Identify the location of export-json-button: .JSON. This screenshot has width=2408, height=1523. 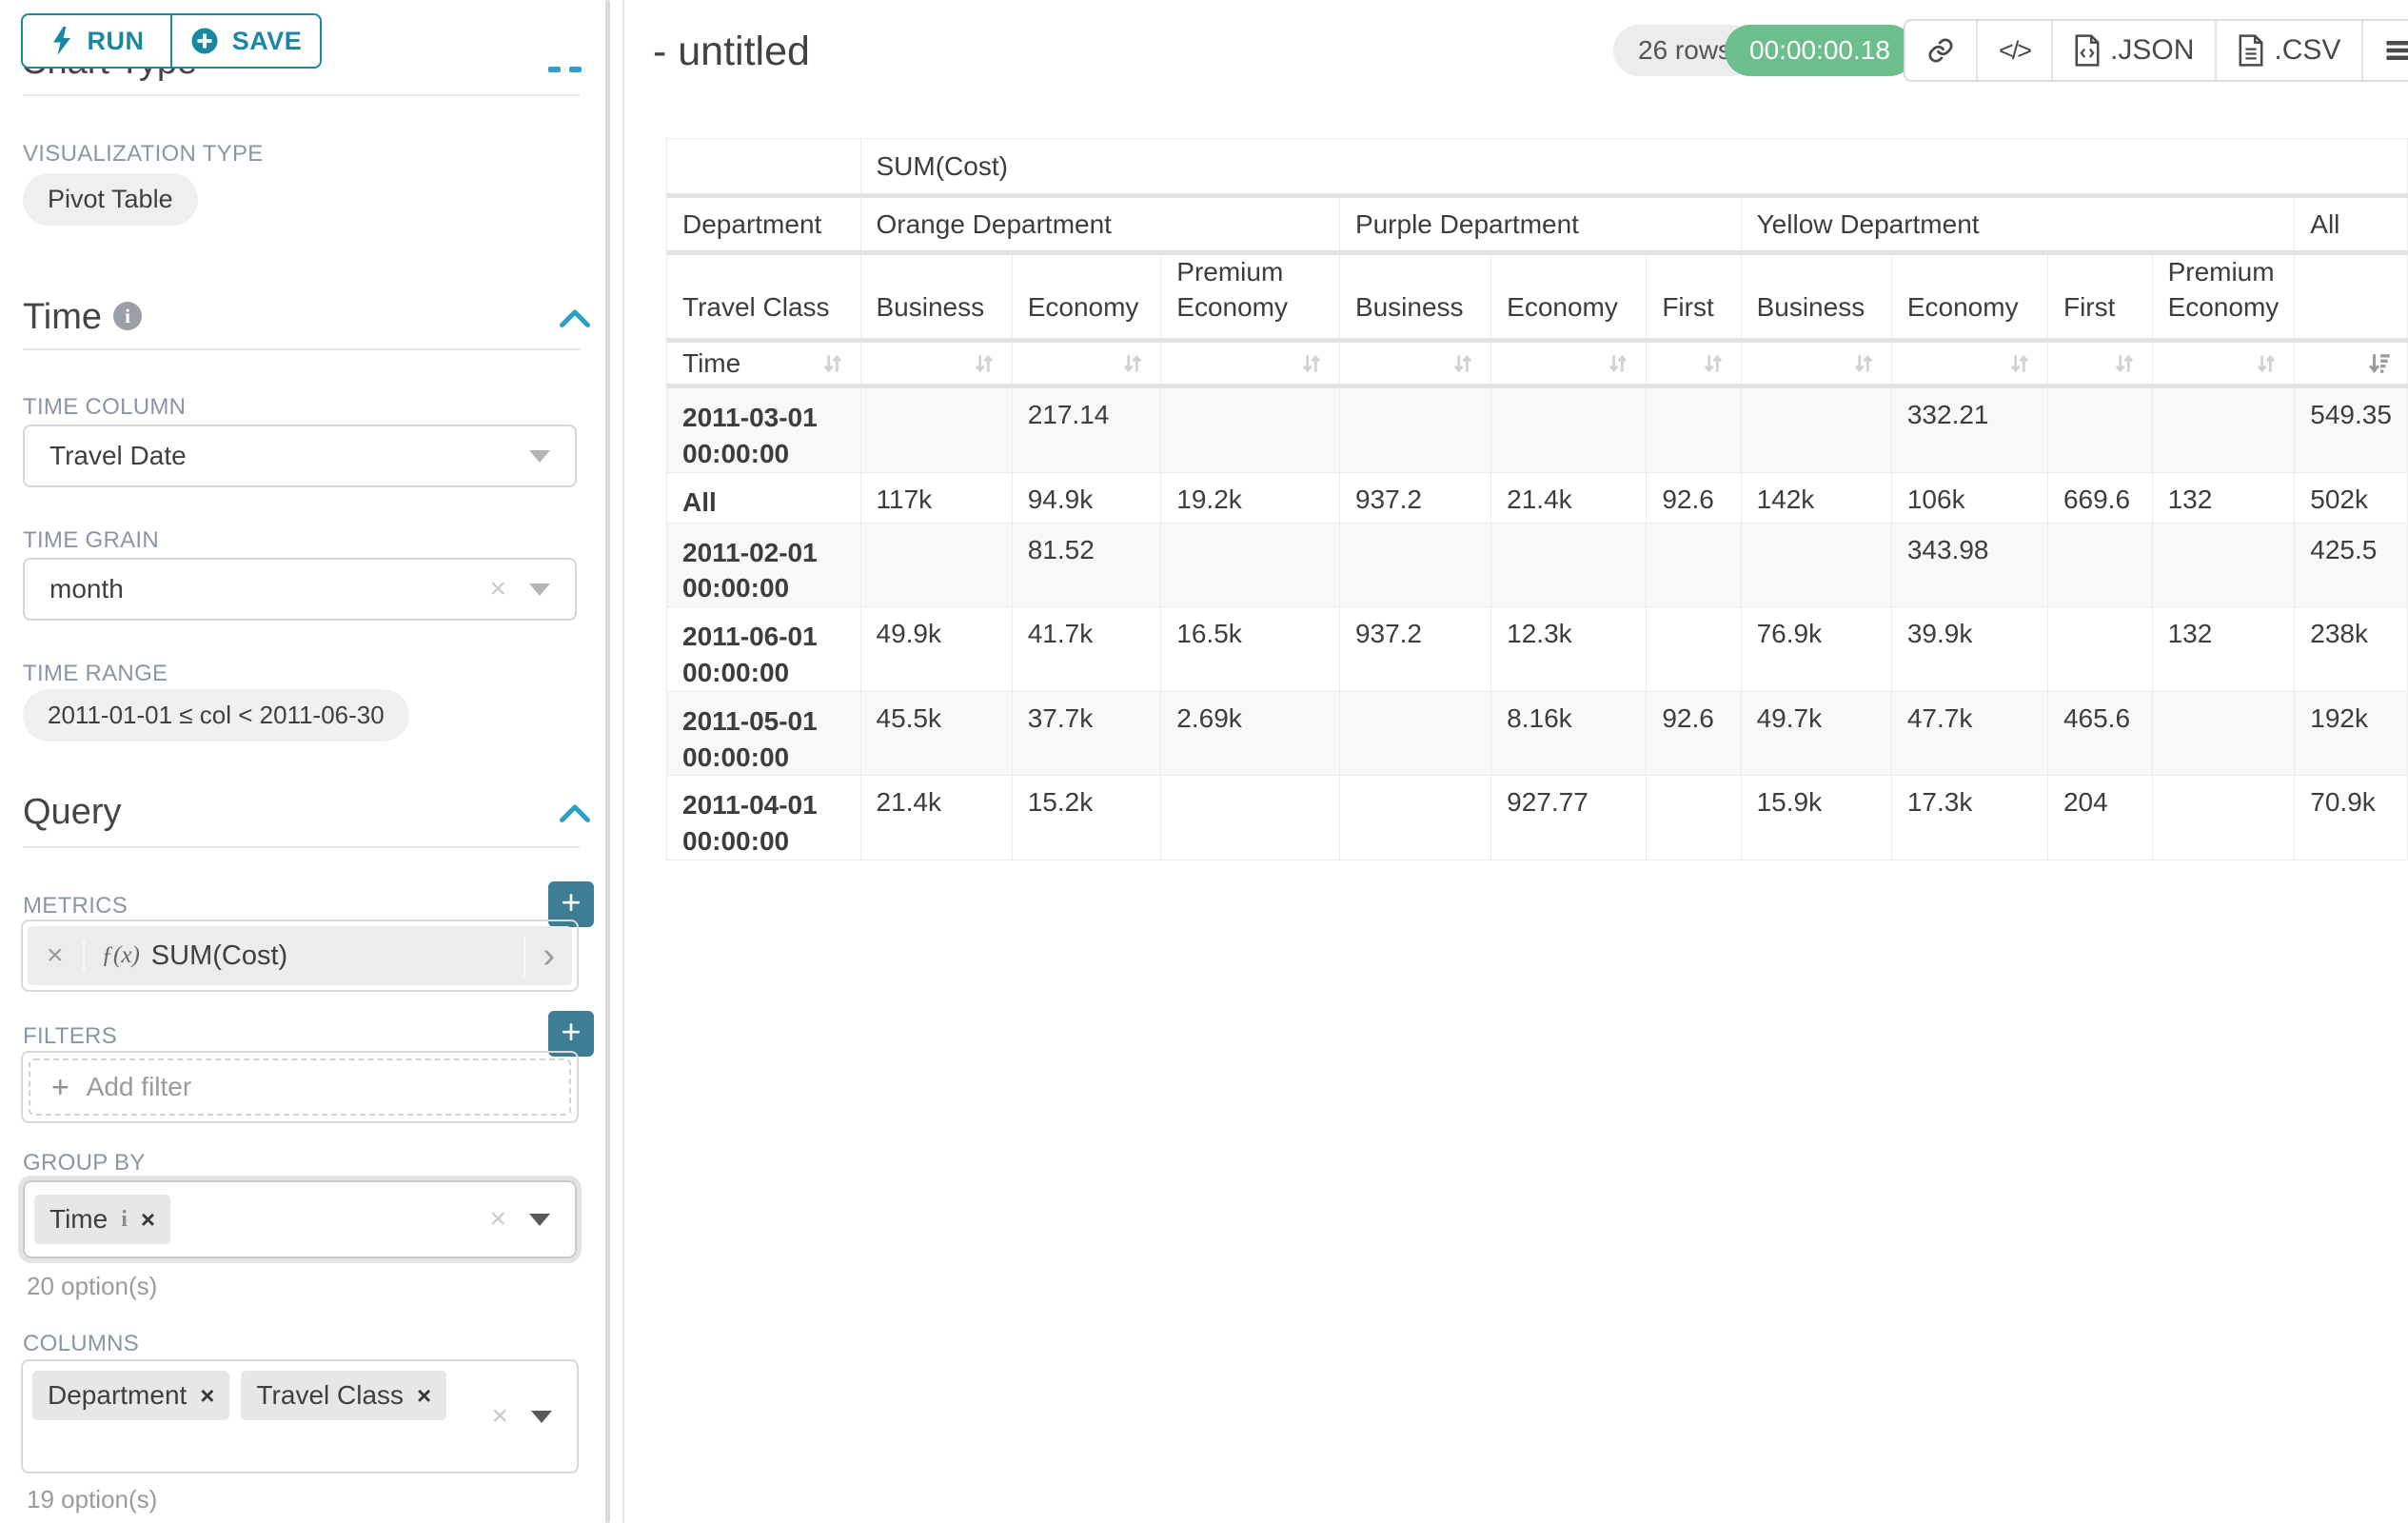
(2133, 51).